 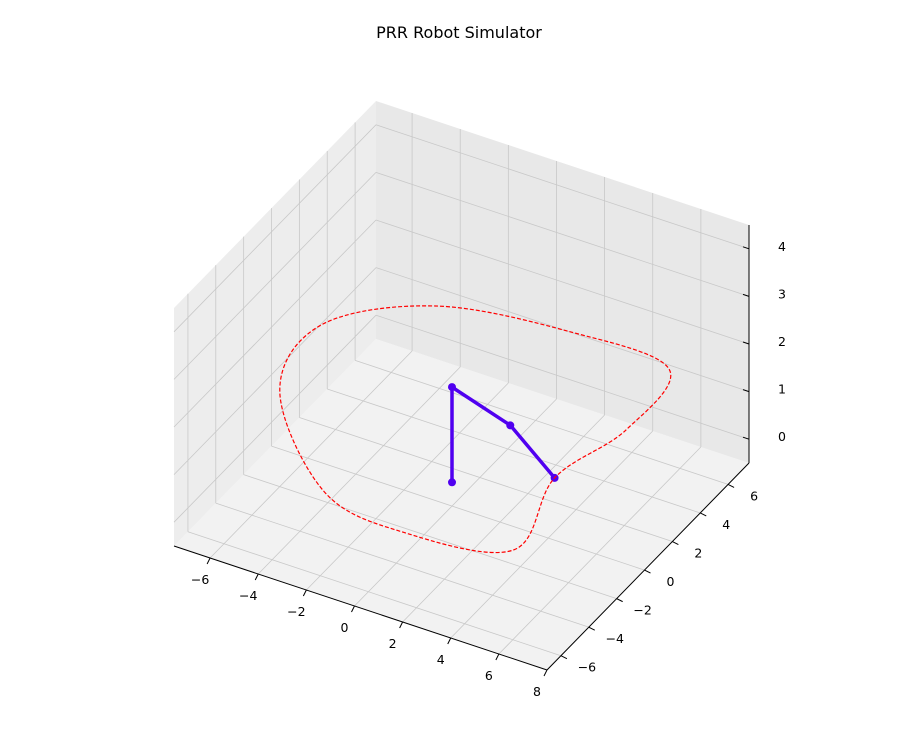 I want to click on y-tick-label: −4, so click(x=615, y=638).